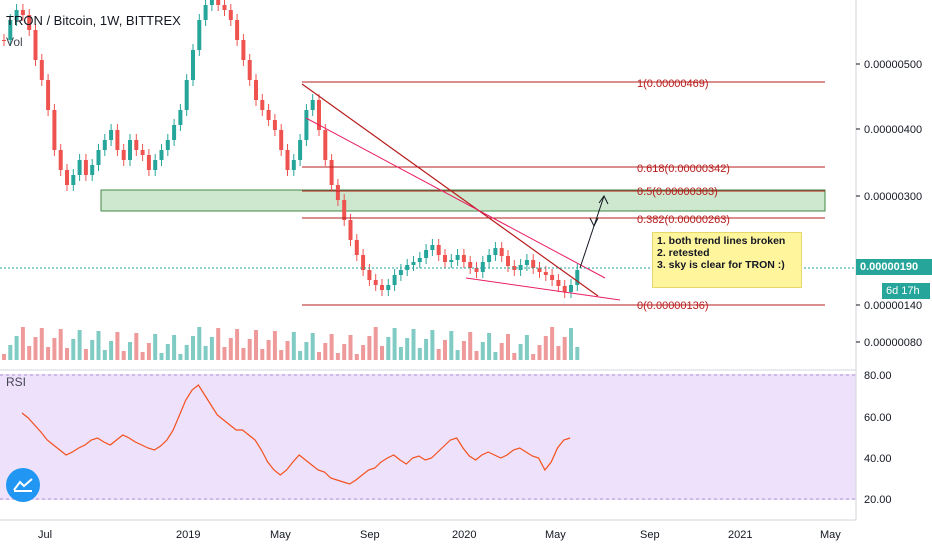  I want to click on time-tick: 2019, so click(188, 535).